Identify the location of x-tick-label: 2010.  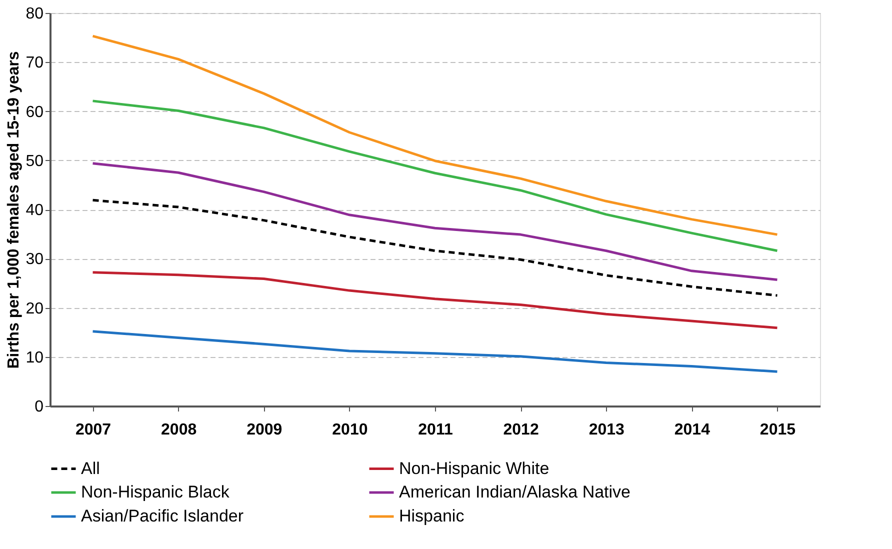
(350, 430).